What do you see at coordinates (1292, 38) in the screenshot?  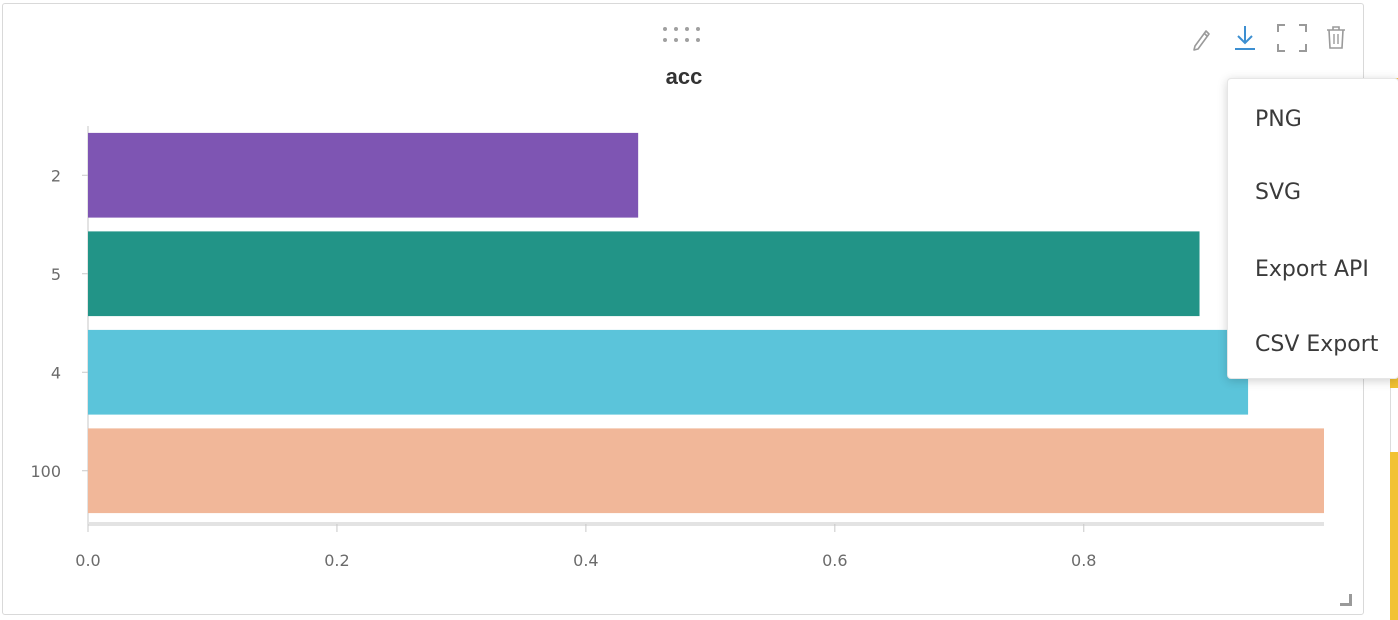 I see `fullscreen-icon` at bounding box center [1292, 38].